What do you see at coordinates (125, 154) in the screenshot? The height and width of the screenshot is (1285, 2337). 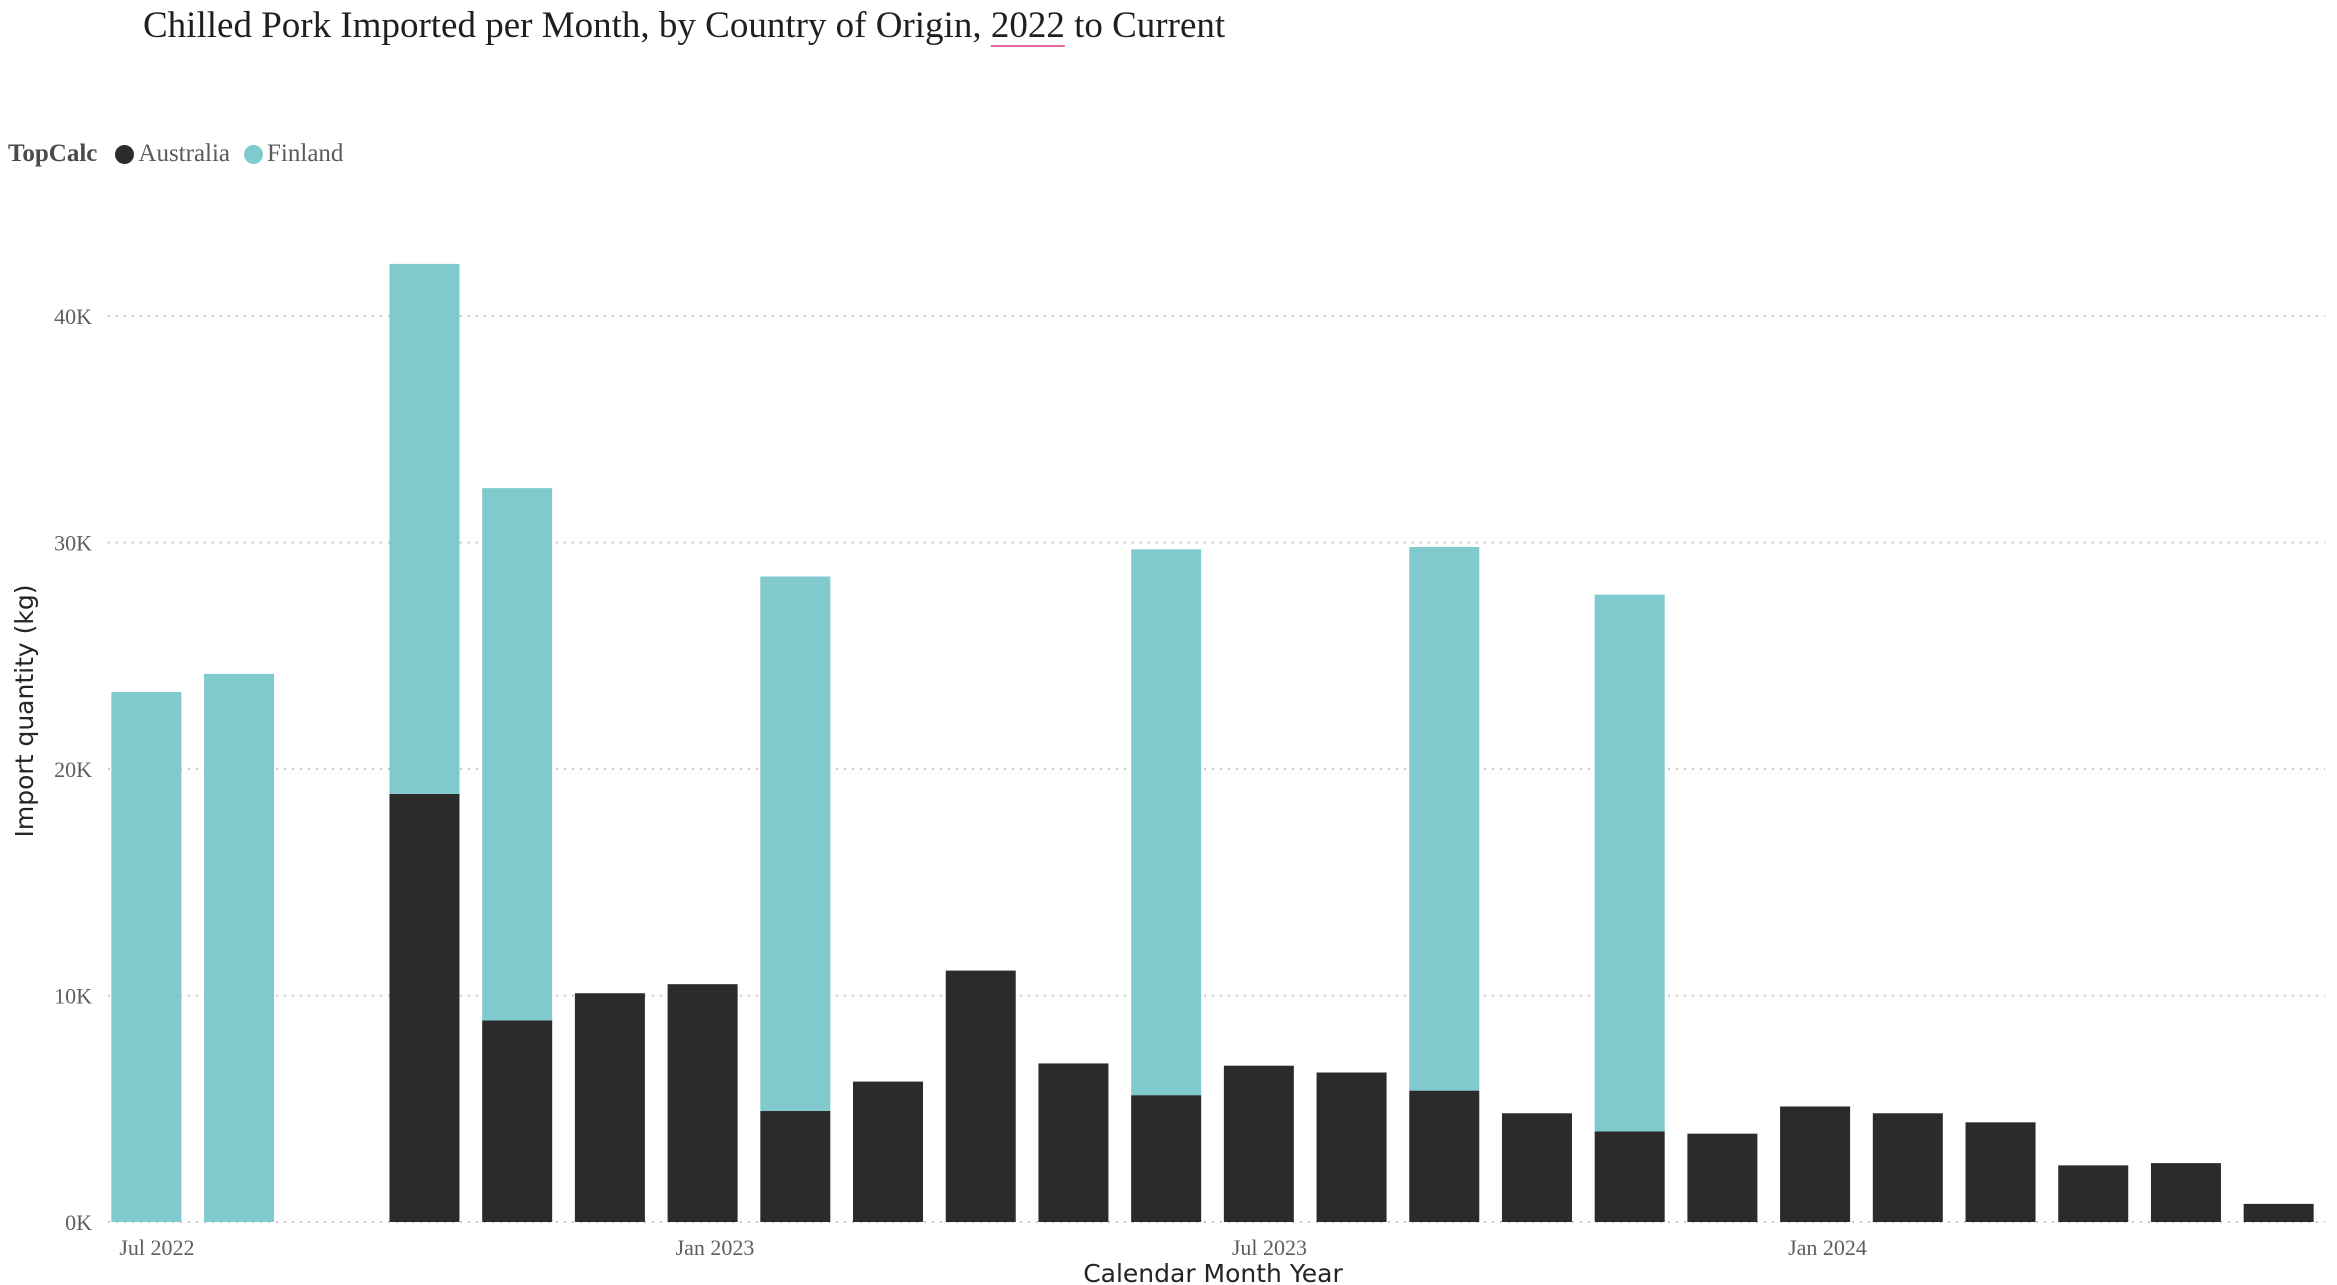 I see `legend-marker-australia` at bounding box center [125, 154].